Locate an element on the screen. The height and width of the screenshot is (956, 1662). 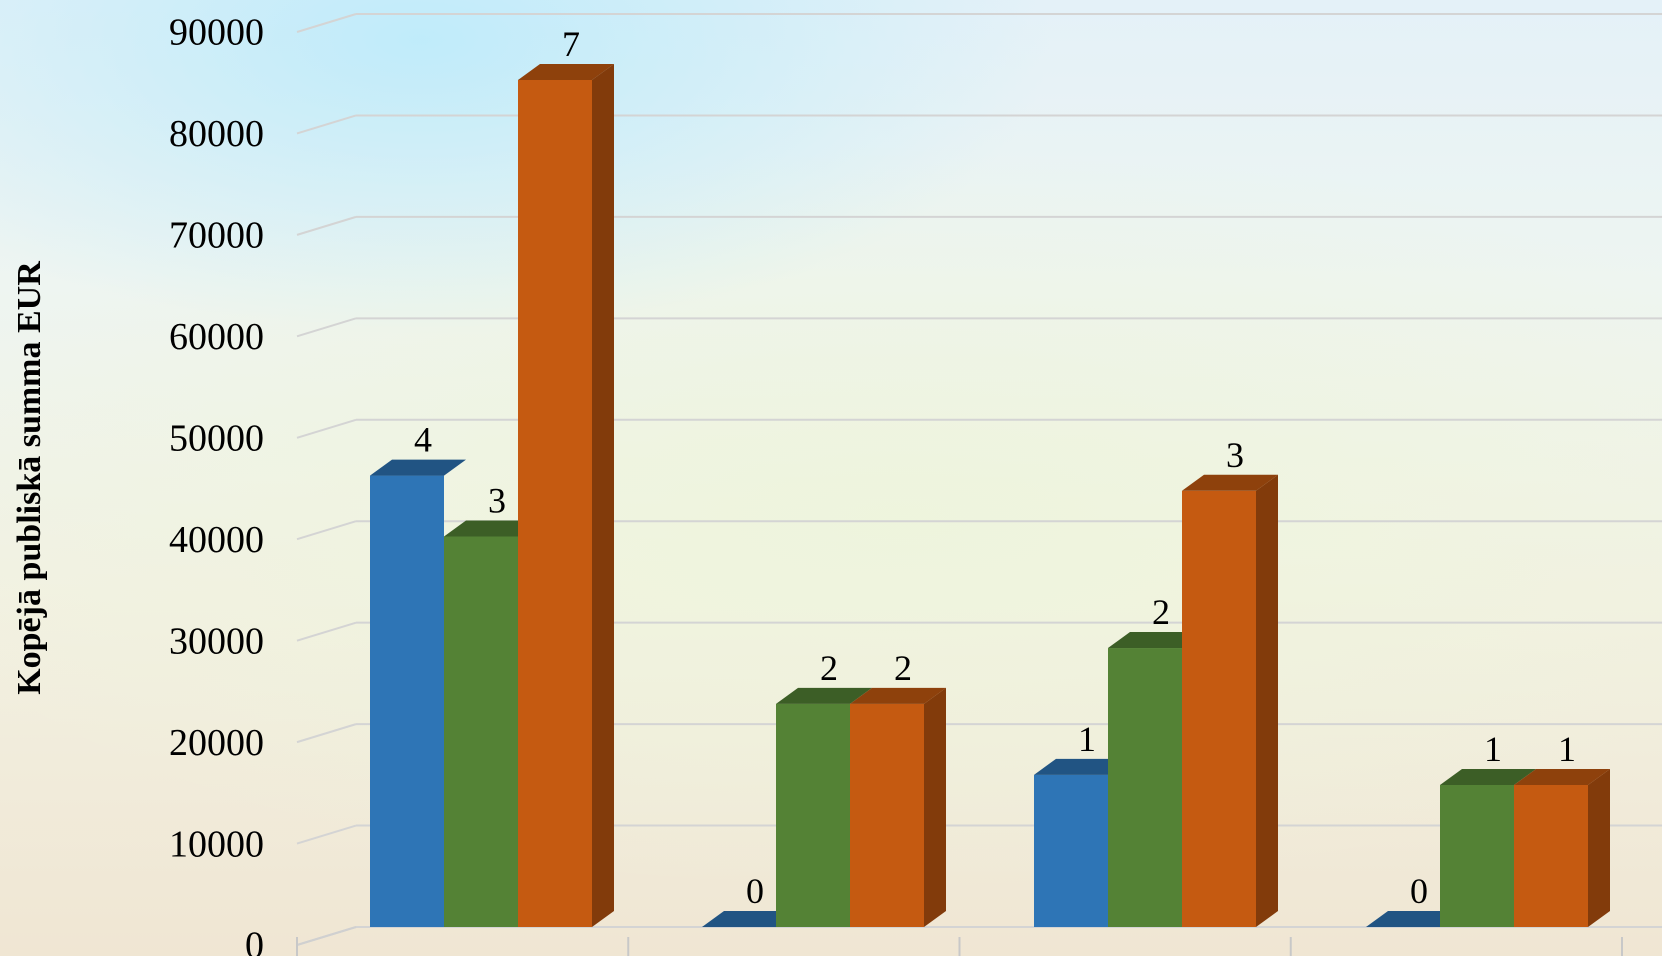
data-label: 4 is located at coordinates (423, 440).